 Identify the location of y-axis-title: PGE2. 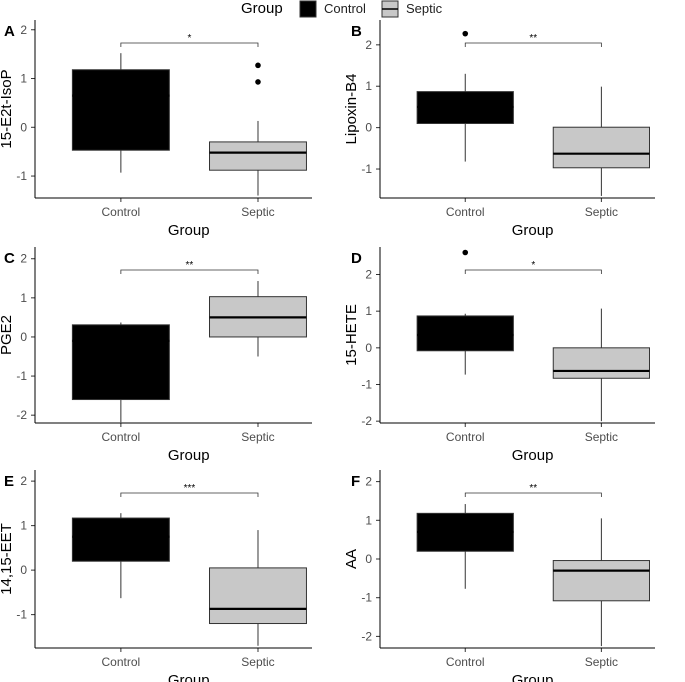
(7, 335).